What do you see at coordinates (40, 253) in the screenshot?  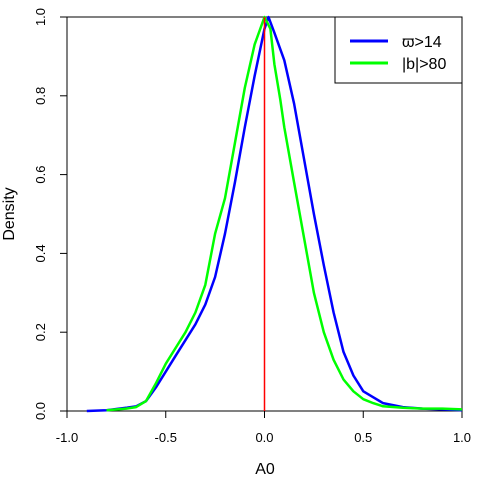 I see `y-tick-label-2: 0.4` at bounding box center [40, 253].